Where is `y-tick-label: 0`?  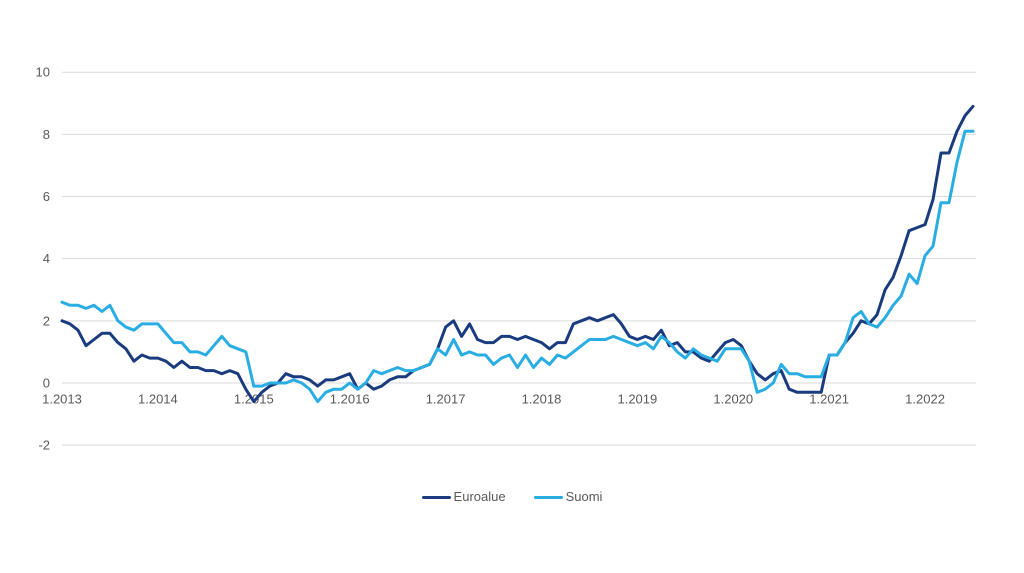
y-tick-label: 0 is located at coordinates (46, 383).